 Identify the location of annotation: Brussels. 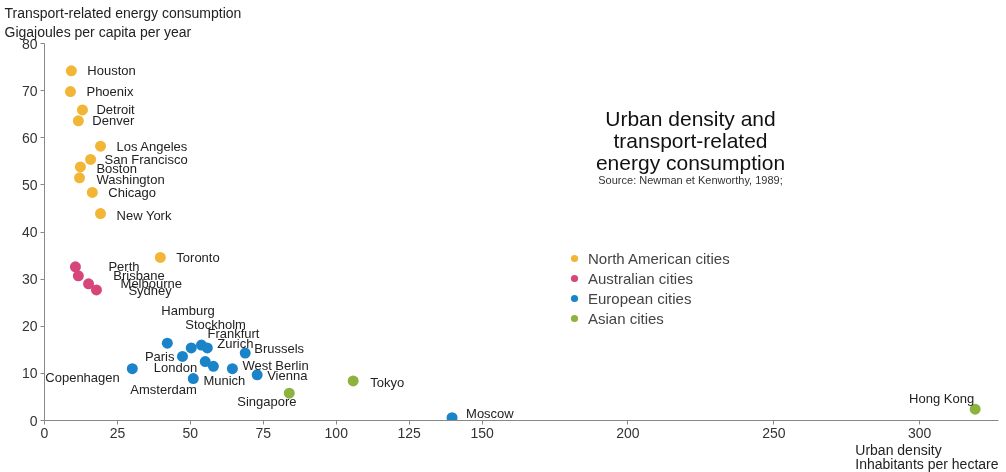
(279, 348).